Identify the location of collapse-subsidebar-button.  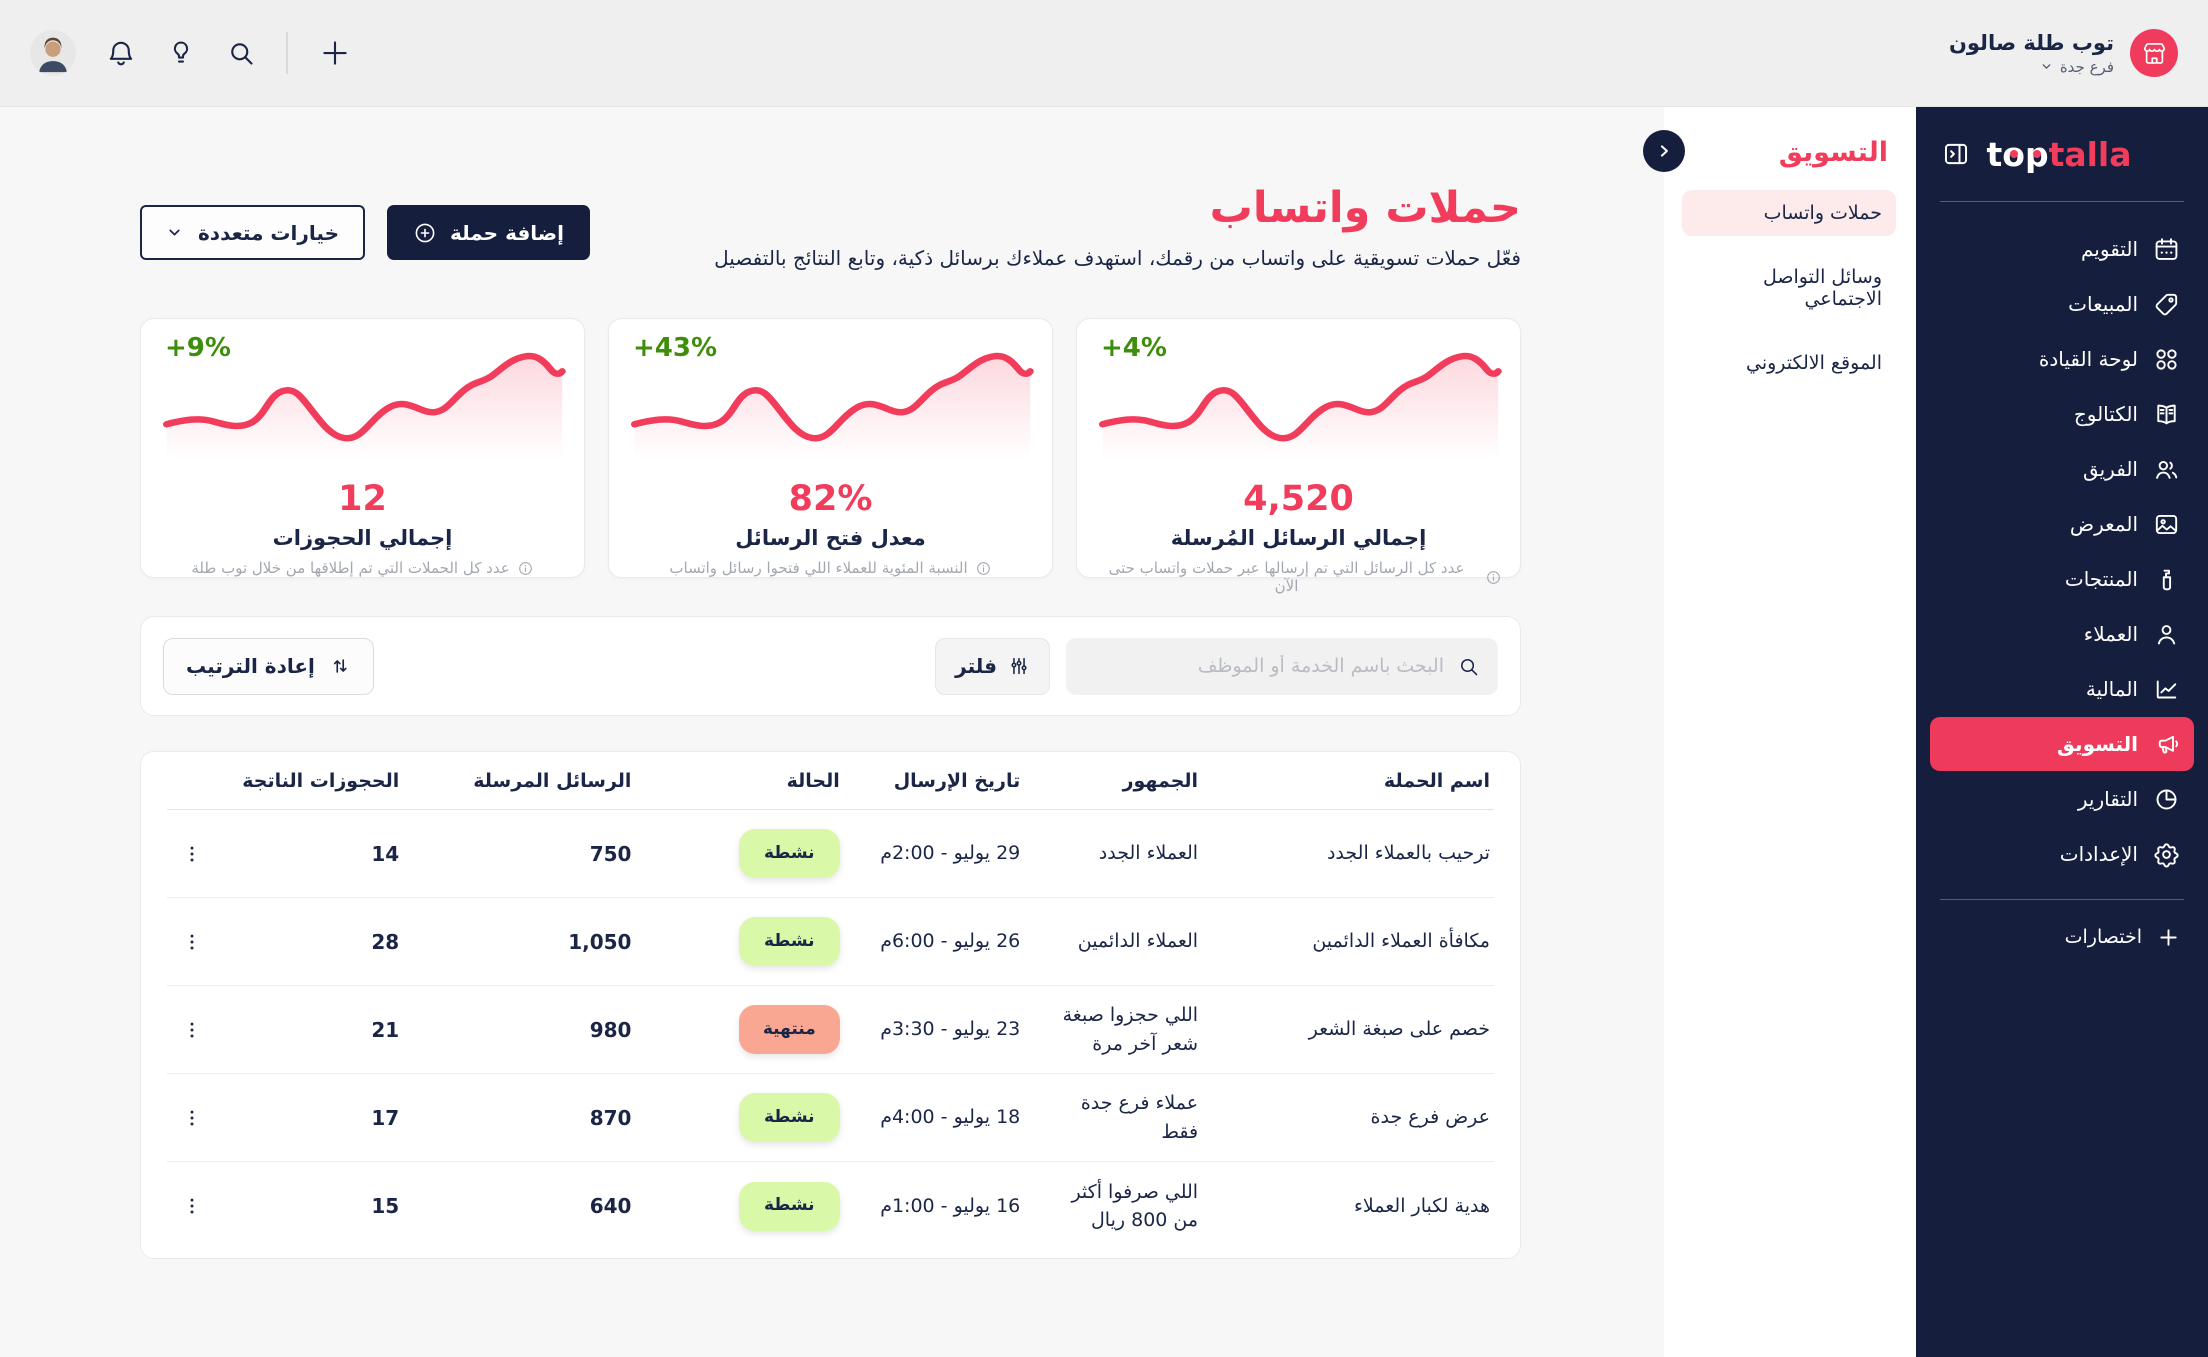
(1664, 151).